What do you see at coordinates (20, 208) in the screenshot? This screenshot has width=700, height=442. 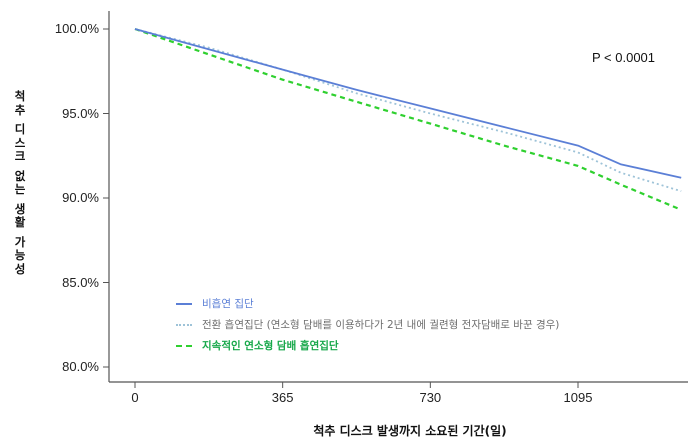 I see `ylabel-char: 생` at bounding box center [20, 208].